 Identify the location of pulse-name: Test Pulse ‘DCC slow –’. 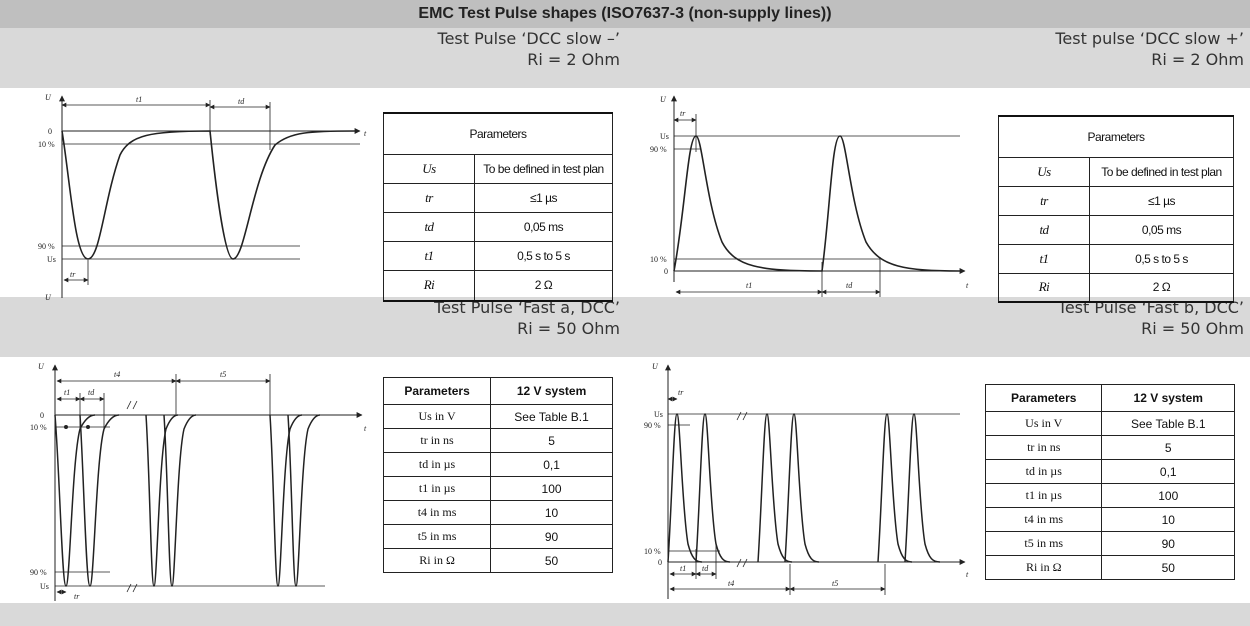
(528, 38).